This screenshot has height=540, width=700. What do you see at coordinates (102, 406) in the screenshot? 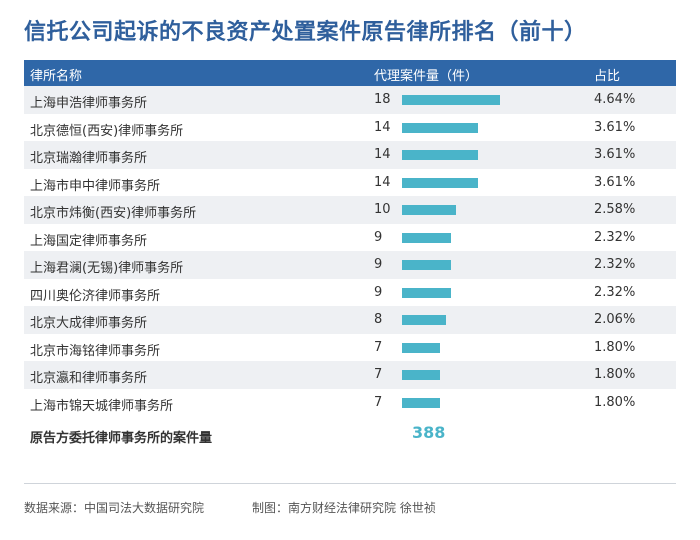
I see `firm-name-label: 上海市锦天城律师事务所` at bounding box center [102, 406].